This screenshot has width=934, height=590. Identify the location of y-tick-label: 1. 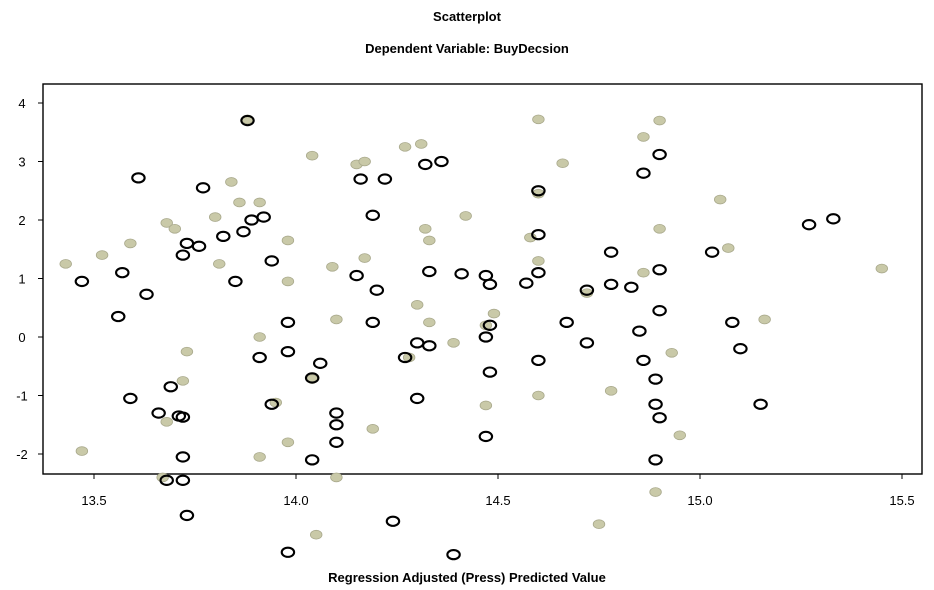
(21, 279).